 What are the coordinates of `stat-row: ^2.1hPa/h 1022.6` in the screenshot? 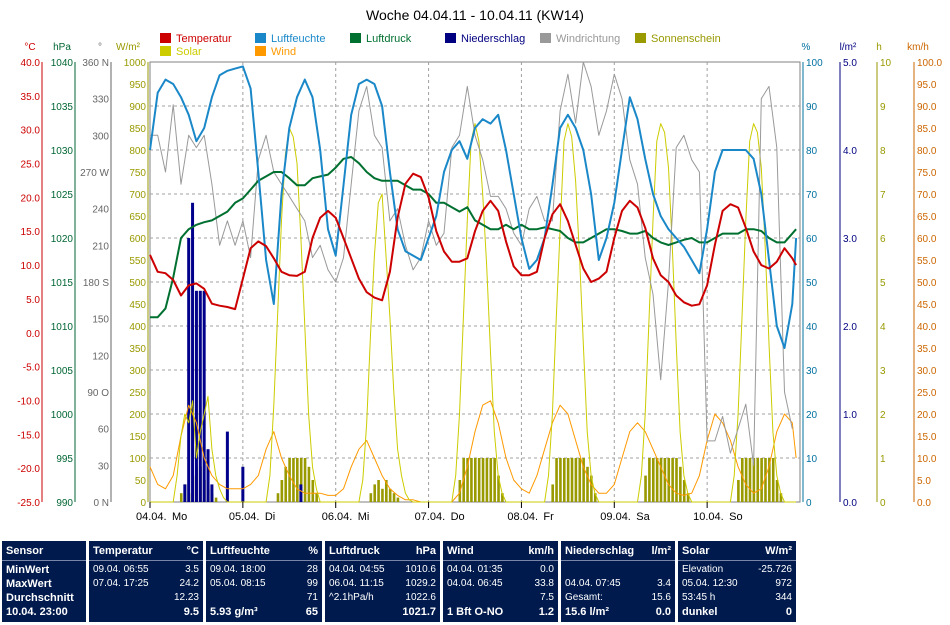 It's located at (382, 598).